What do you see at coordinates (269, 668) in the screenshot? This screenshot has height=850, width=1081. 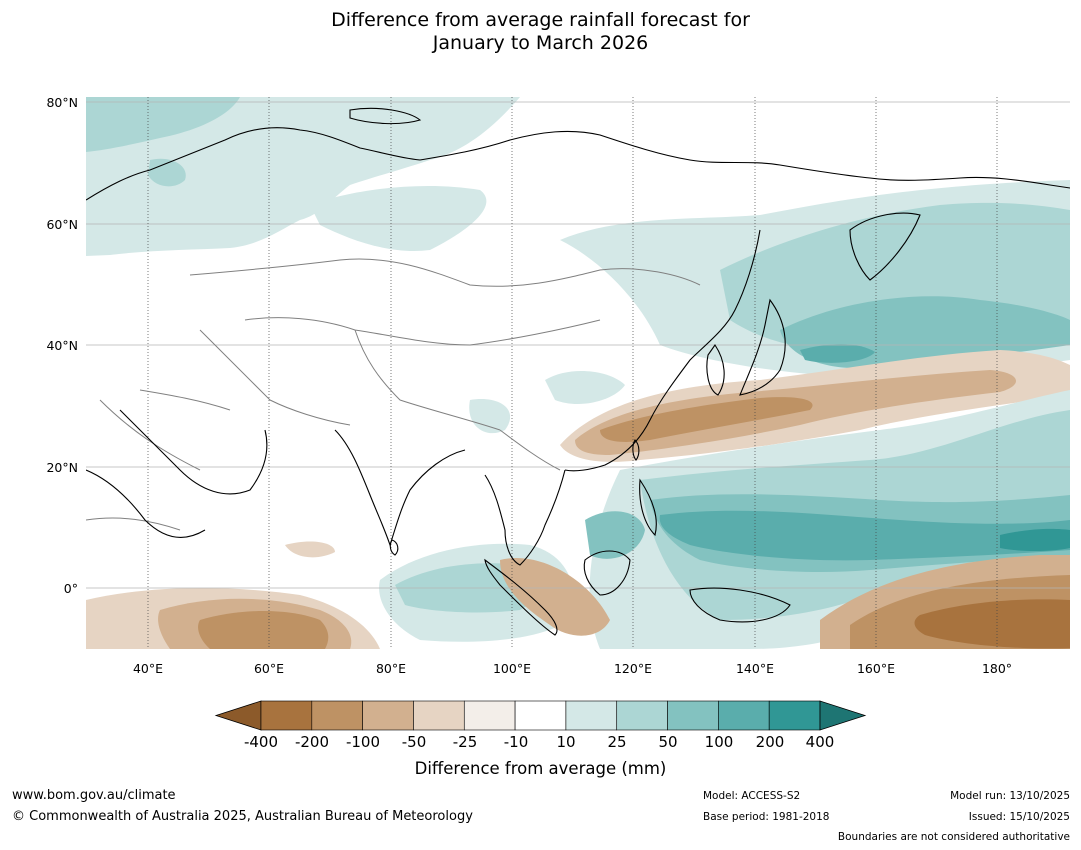 I see `lon-label-60e: 60°E` at bounding box center [269, 668].